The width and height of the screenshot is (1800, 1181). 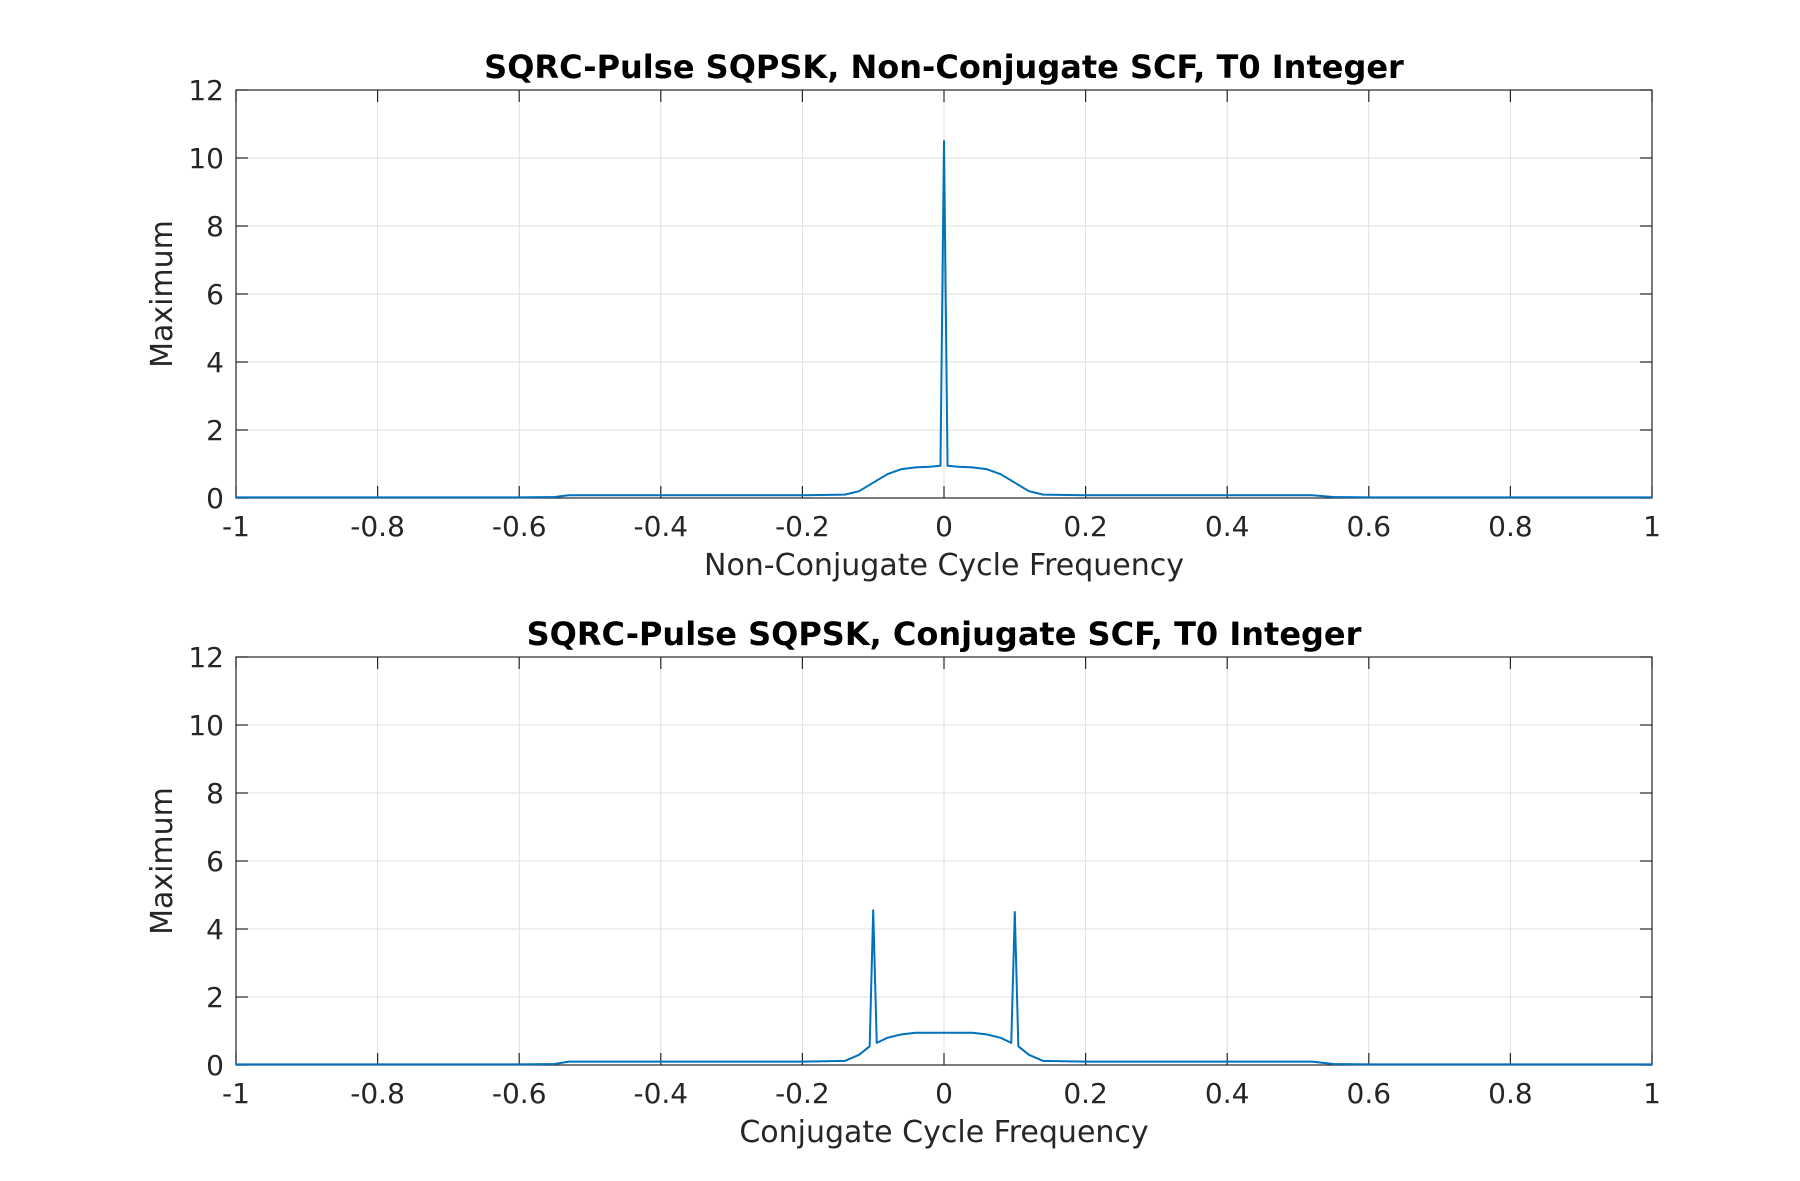 What do you see at coordinates (206, 657) in the screenshot?
I see `bottom-y-tick-label: 12` at bounding box center [206, 657].